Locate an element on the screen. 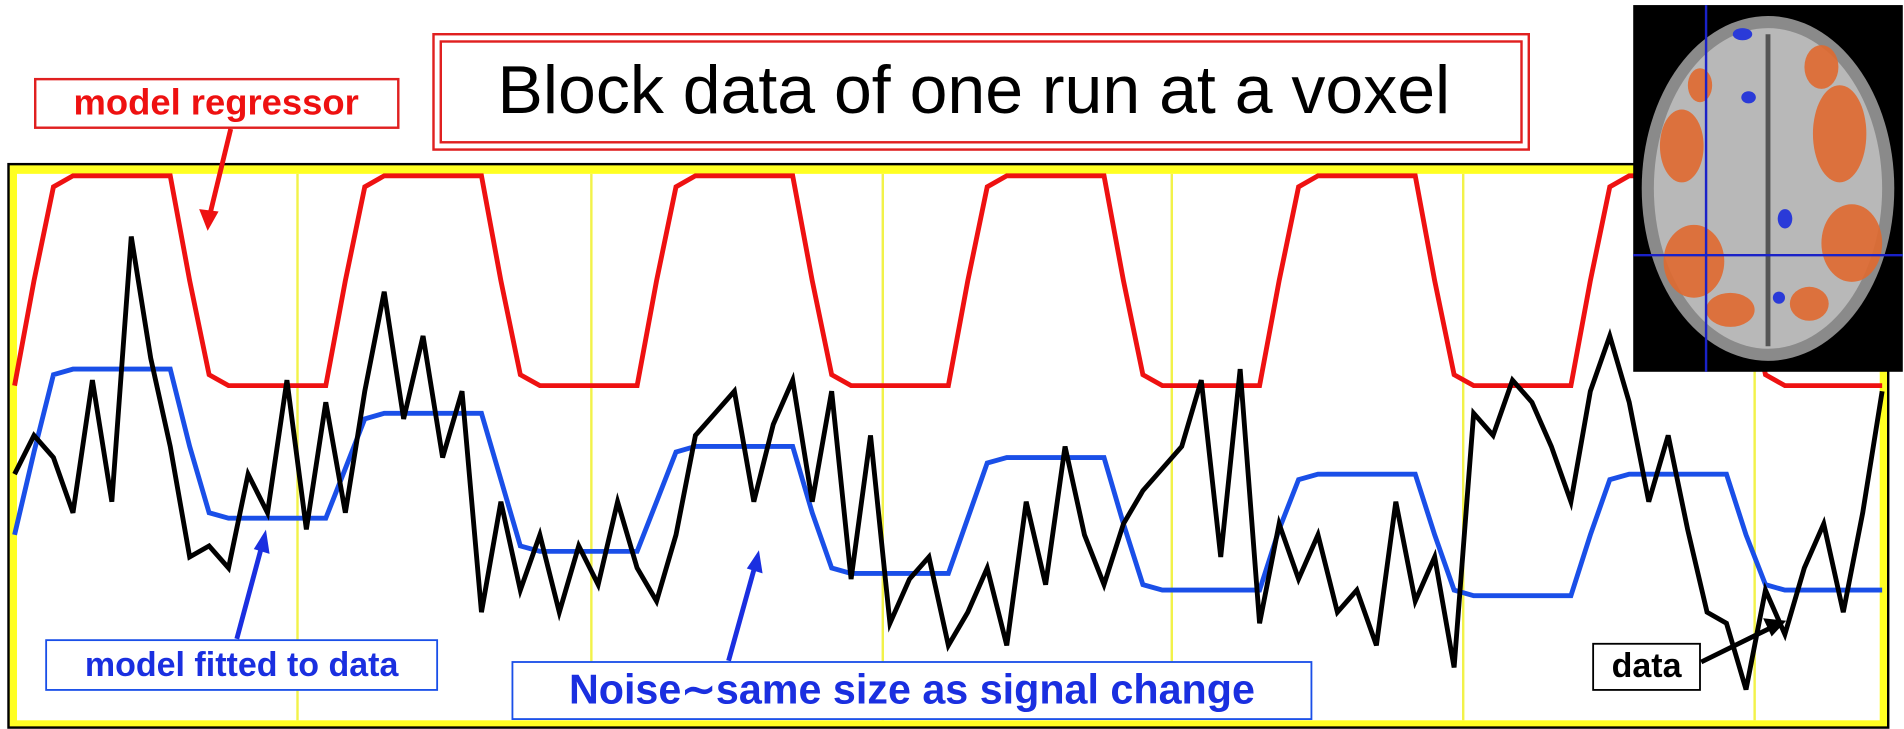 The height and width of the screenshot is (729, 1904). annotation-regressor: model regressor is located at coordinates (215, 101).